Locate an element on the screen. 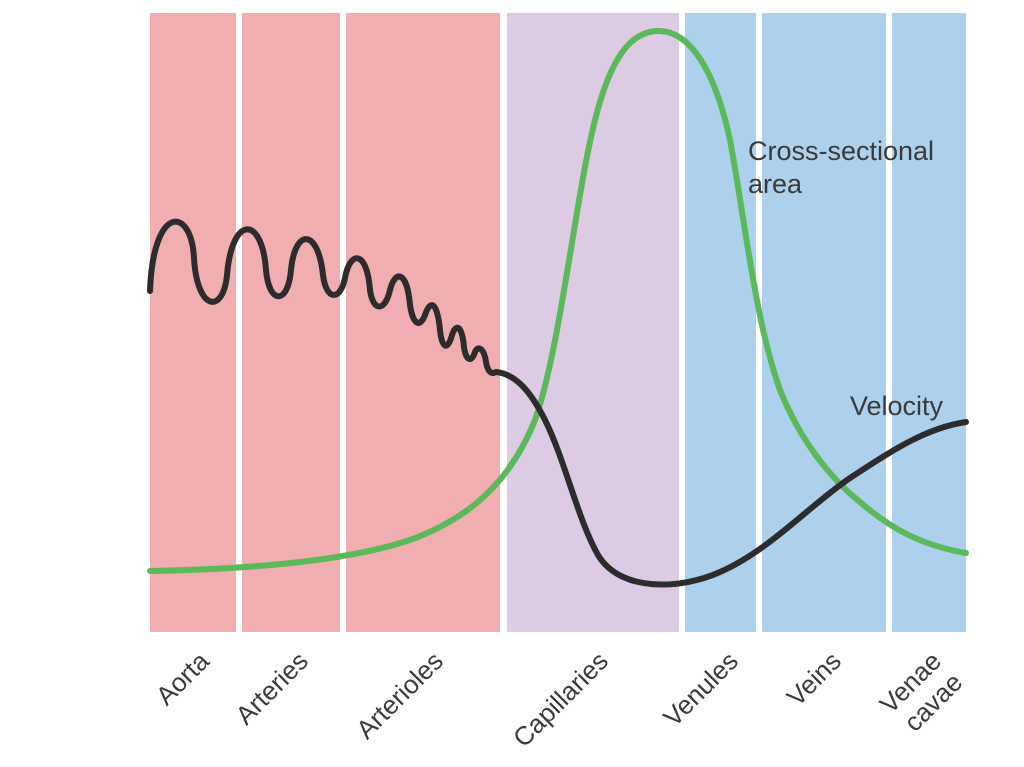 Image resolution: width=1024 pixels, height=767 pixels. band-aorta is located at coordinates (193, 322).